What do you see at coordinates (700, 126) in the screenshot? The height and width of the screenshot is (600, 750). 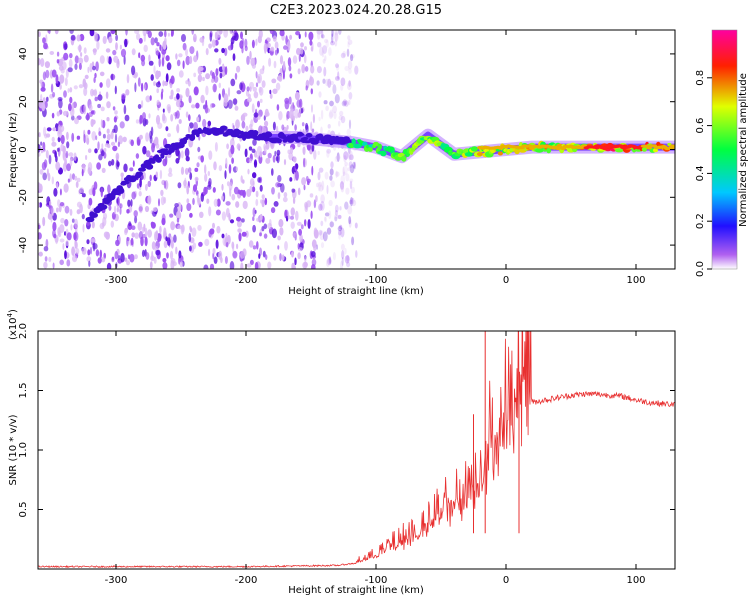 I see `colorbar-tick-label: 0.6` at bounding box center [700, 126].